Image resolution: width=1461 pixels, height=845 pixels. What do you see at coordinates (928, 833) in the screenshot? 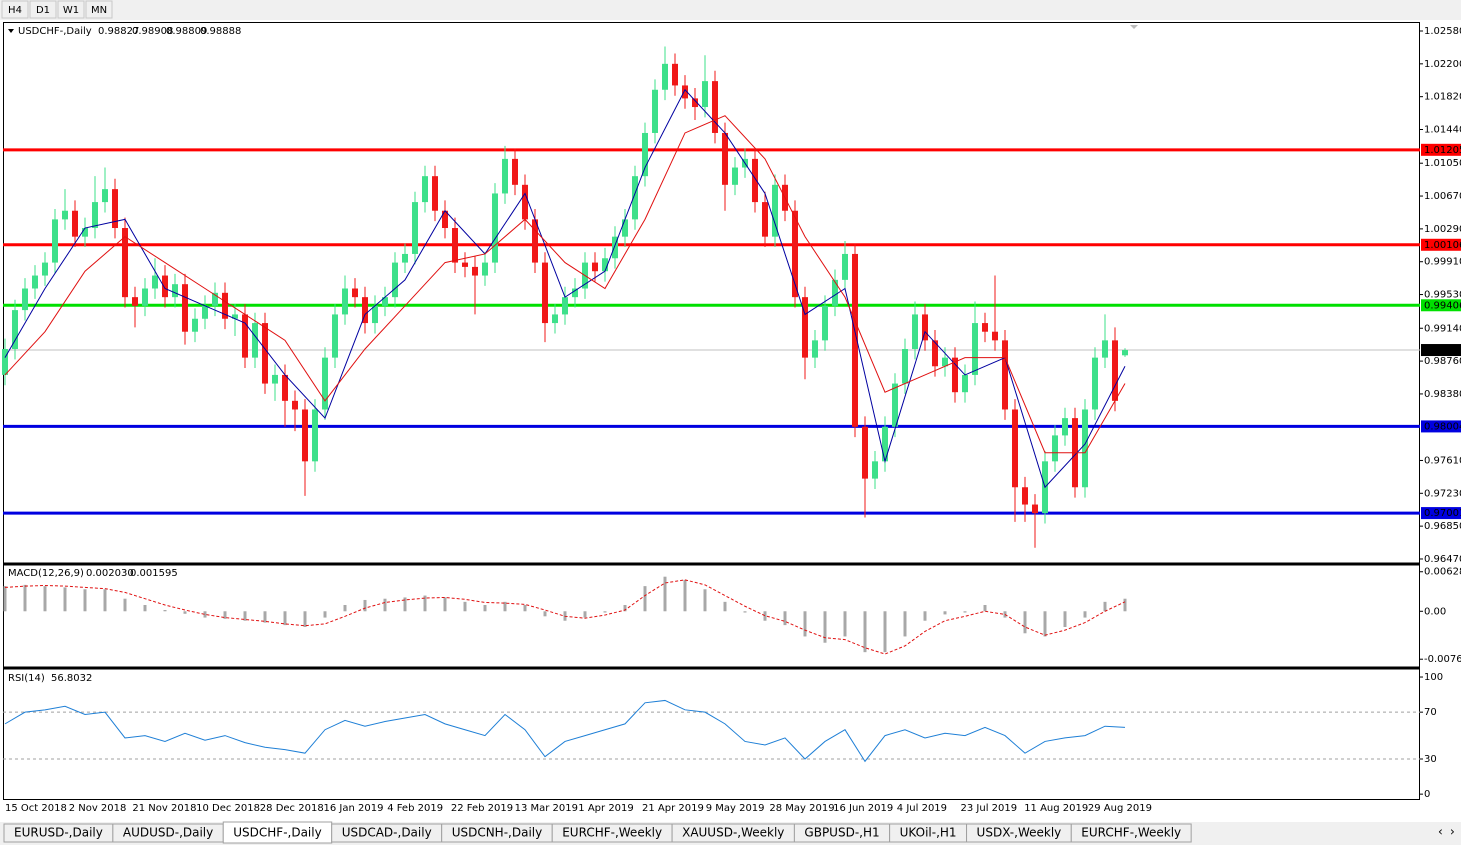
I see `chart-tab-label: UKOil-,H1` at bounding box center [928, 833].